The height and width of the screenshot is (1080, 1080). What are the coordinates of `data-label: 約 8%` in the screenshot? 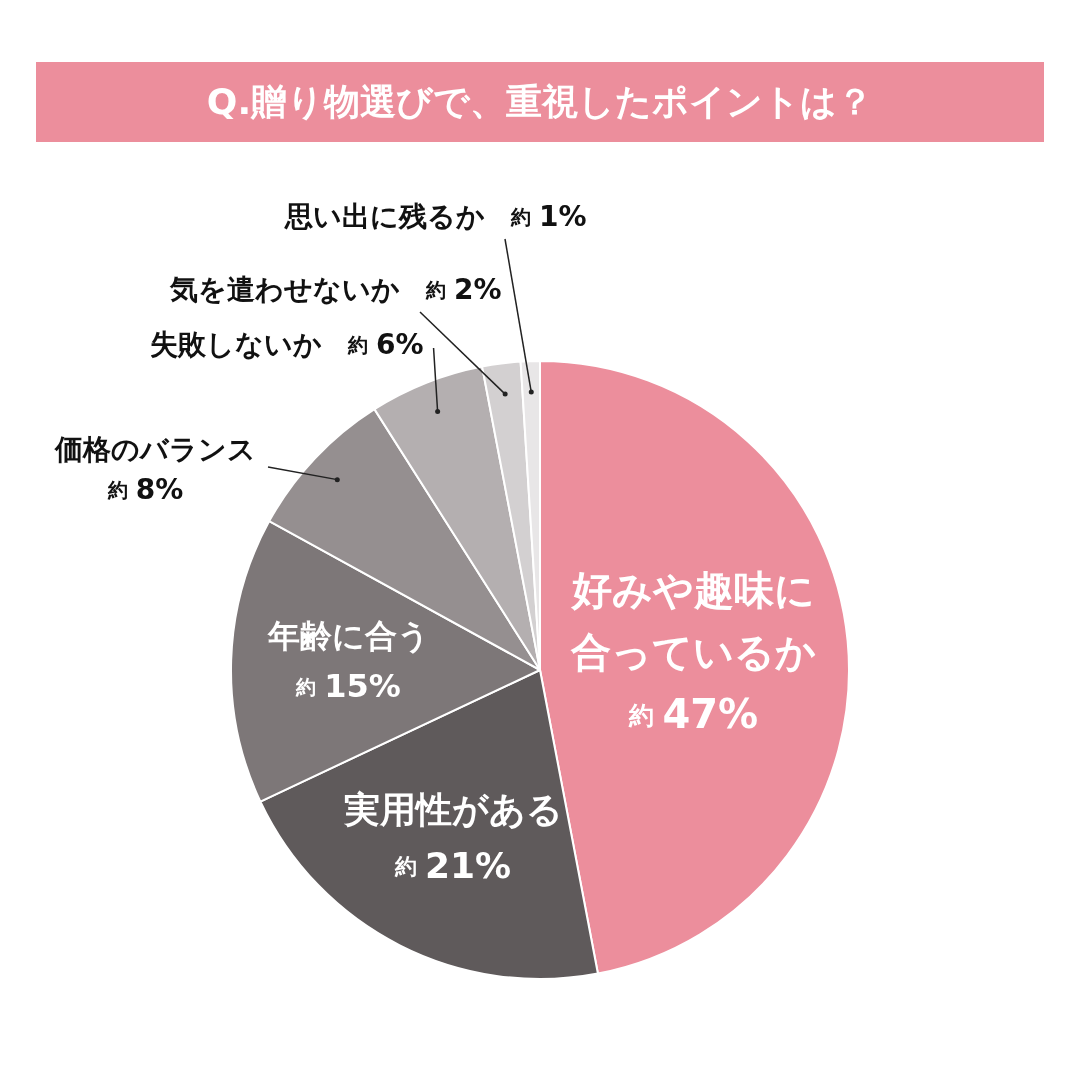 It's located at (145, 490).